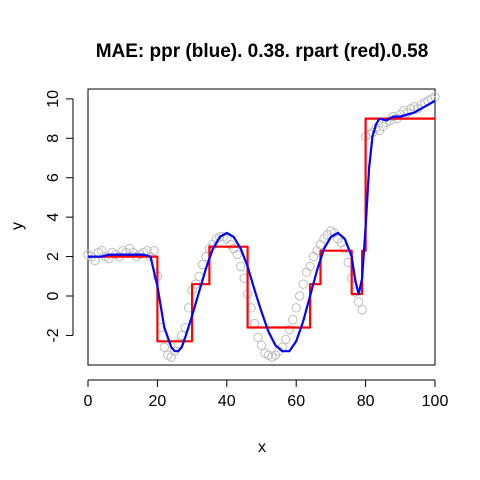  Describe the element at coordinates (53, 99) in the screenshot. I see `y-tick-label: 10` at that location.